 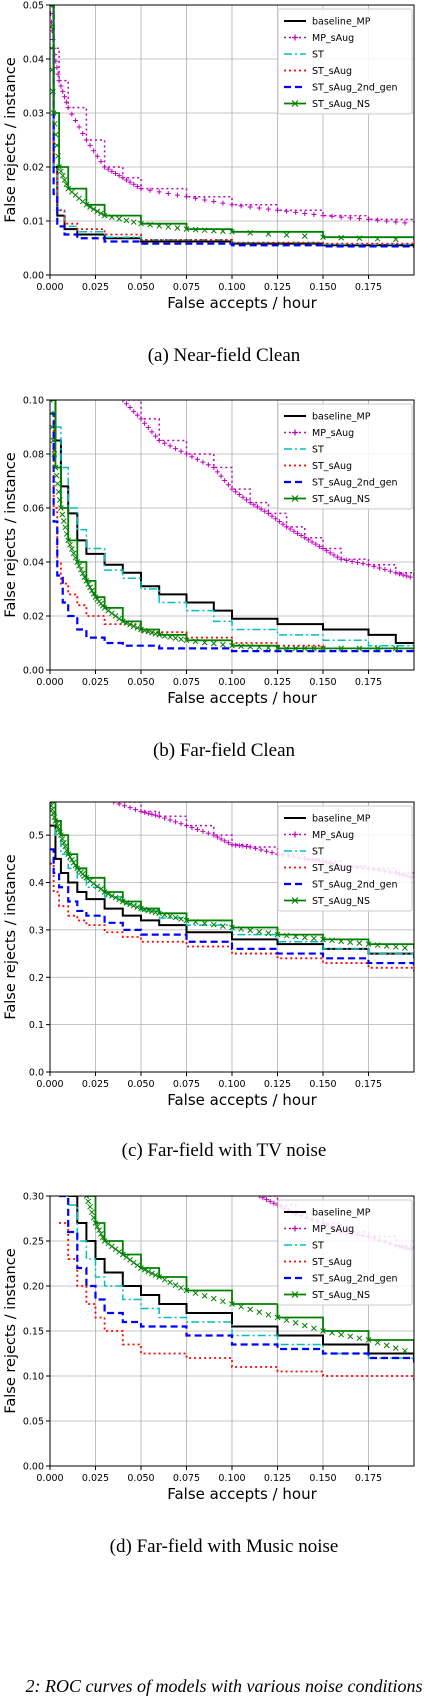 I want to click on y-tick-label: 0.02, so click(x=33, y=168).